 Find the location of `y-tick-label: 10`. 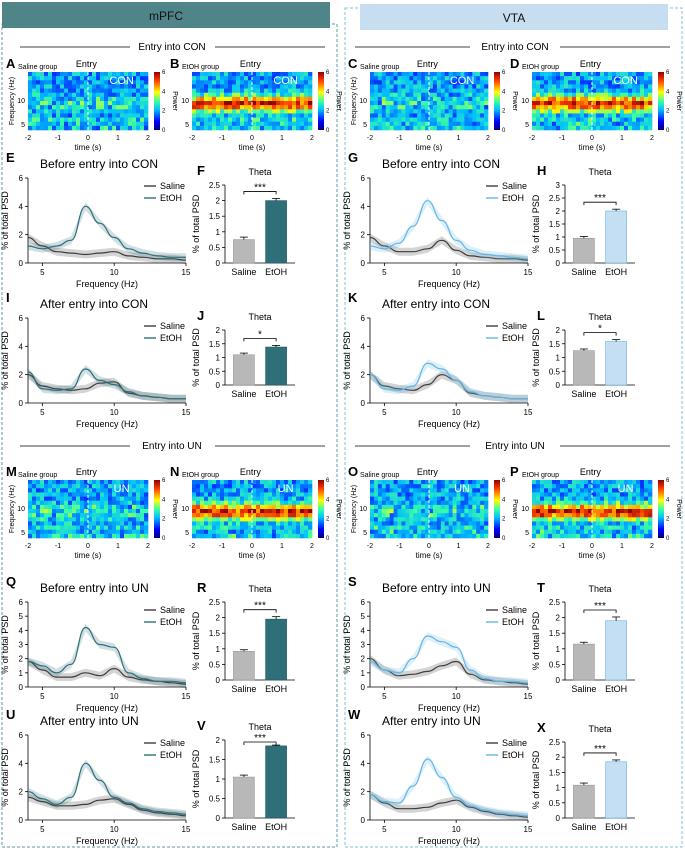

y-tick-label: 10 is located at coordinates (525, 509).